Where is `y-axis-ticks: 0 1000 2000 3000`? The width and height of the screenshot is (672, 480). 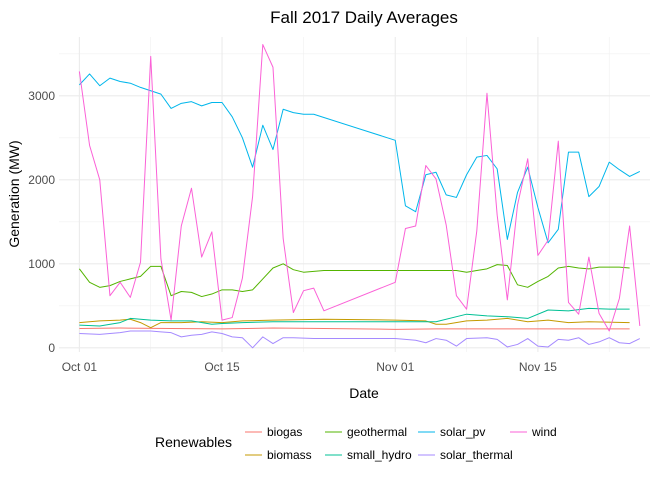
y-axis-ticks: 0 1000 2000 3000 is located at coordinates (41, 222).